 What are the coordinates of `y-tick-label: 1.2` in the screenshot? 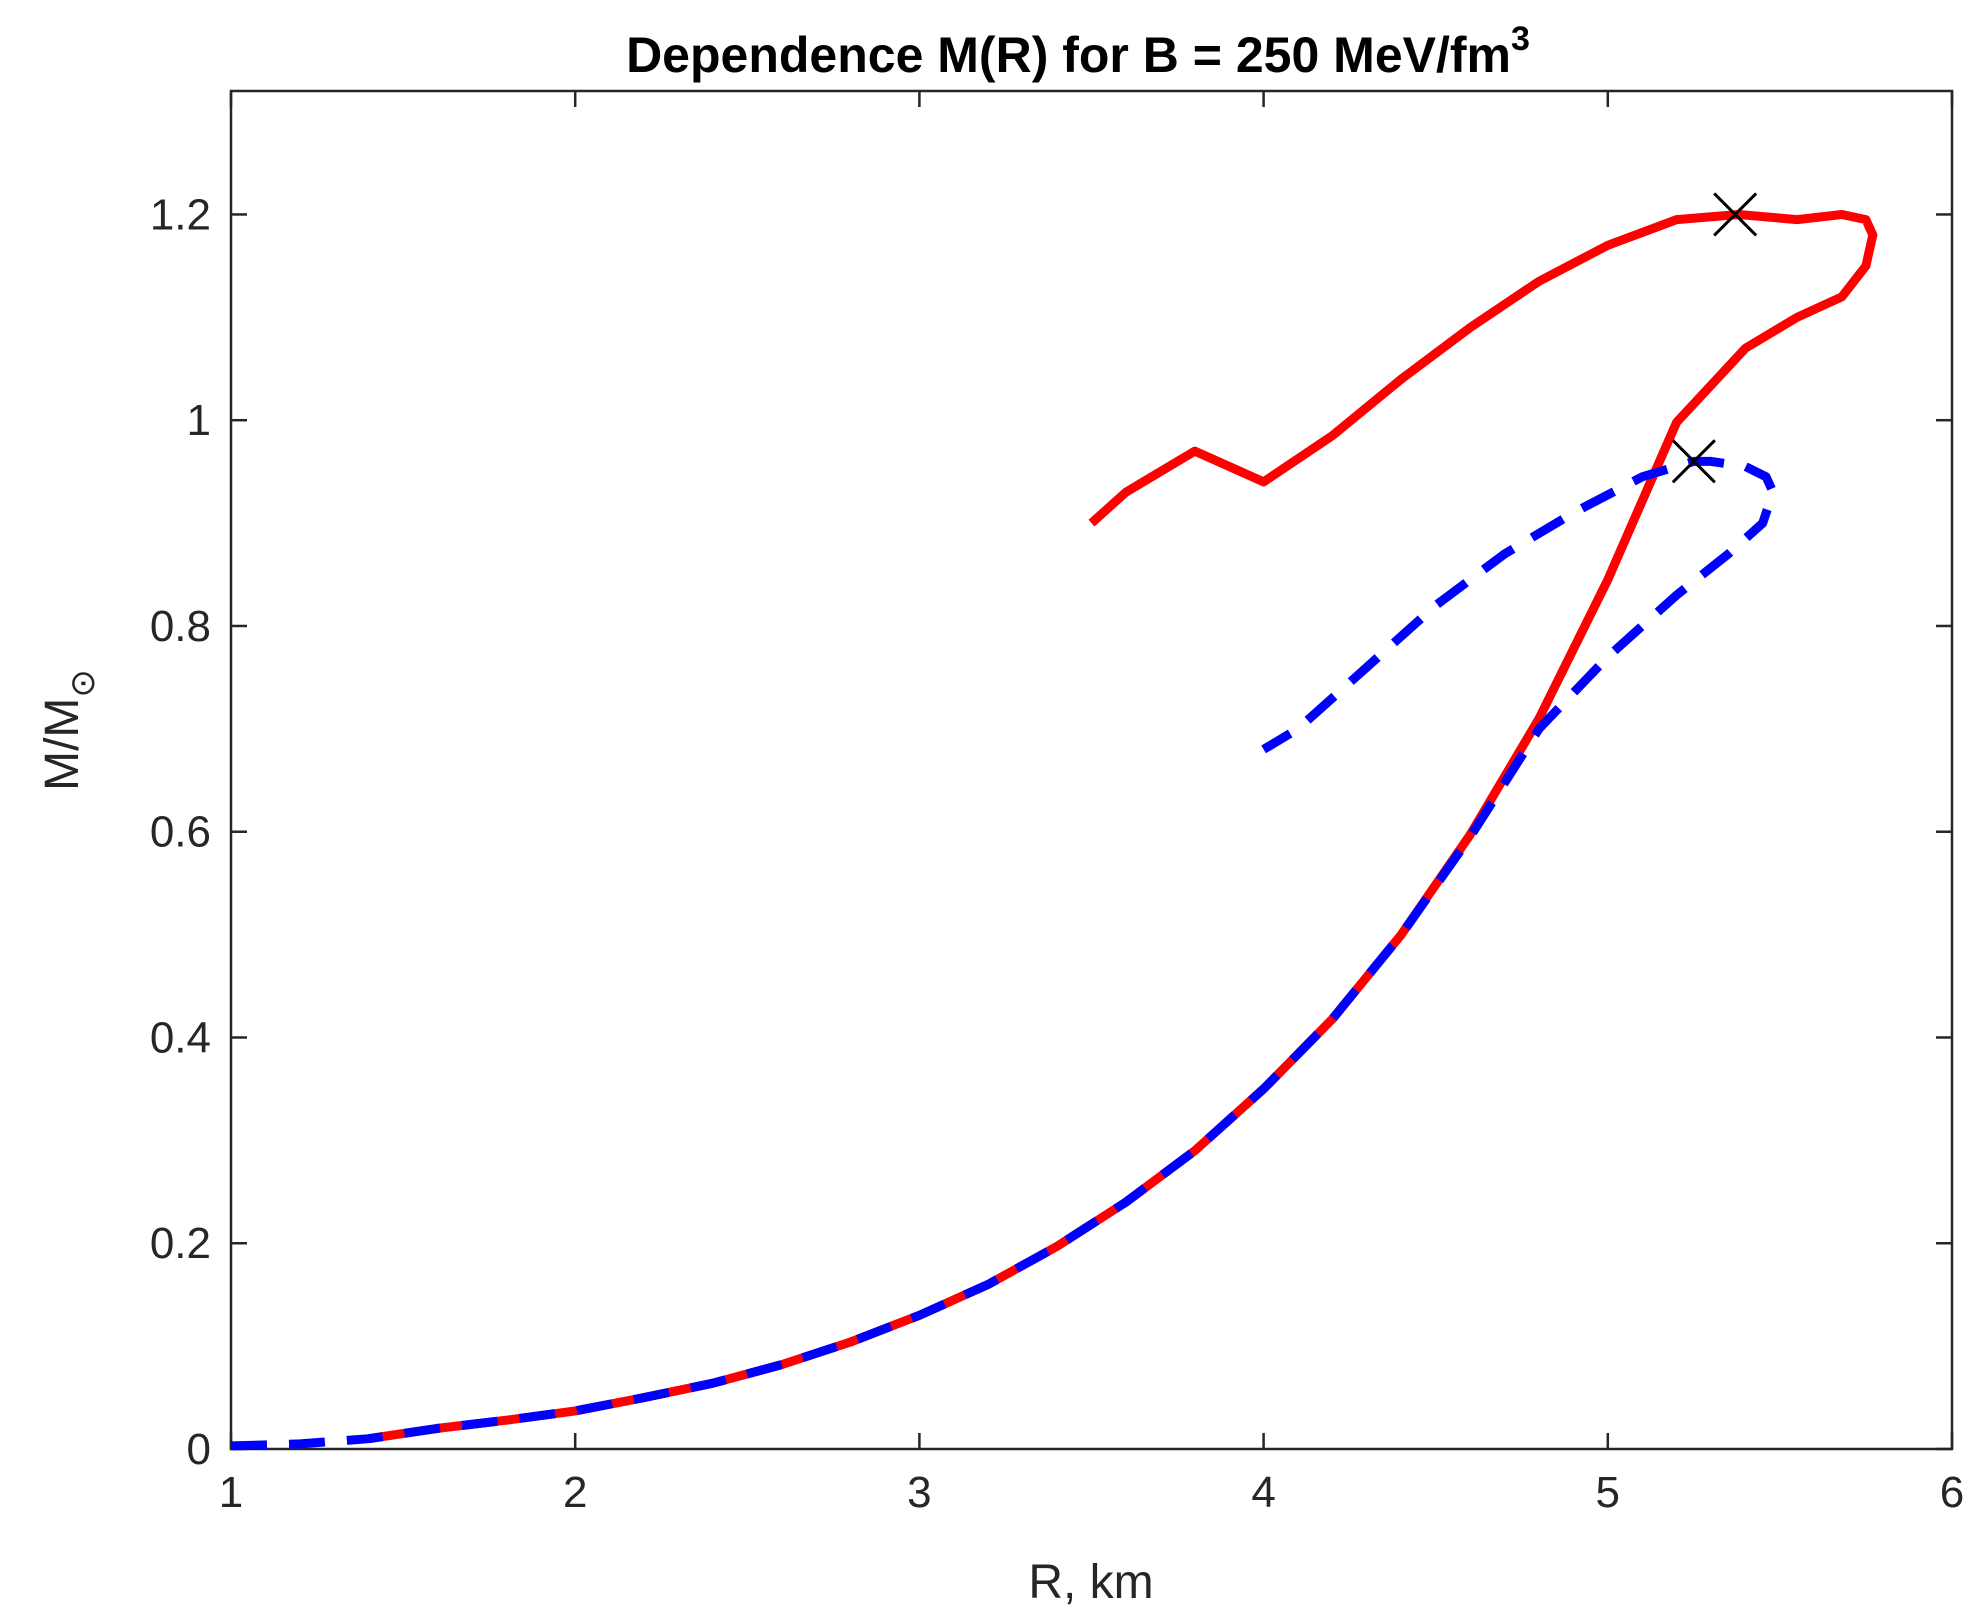 It's located at (180, 214).